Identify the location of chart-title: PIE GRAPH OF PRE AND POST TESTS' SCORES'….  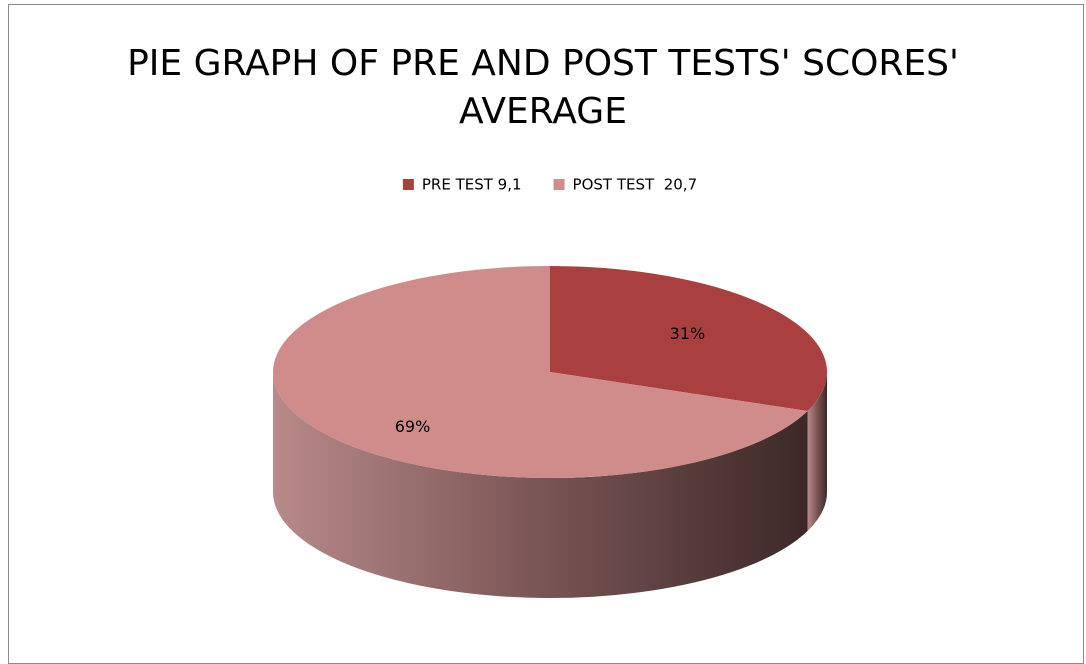
(549, 87).